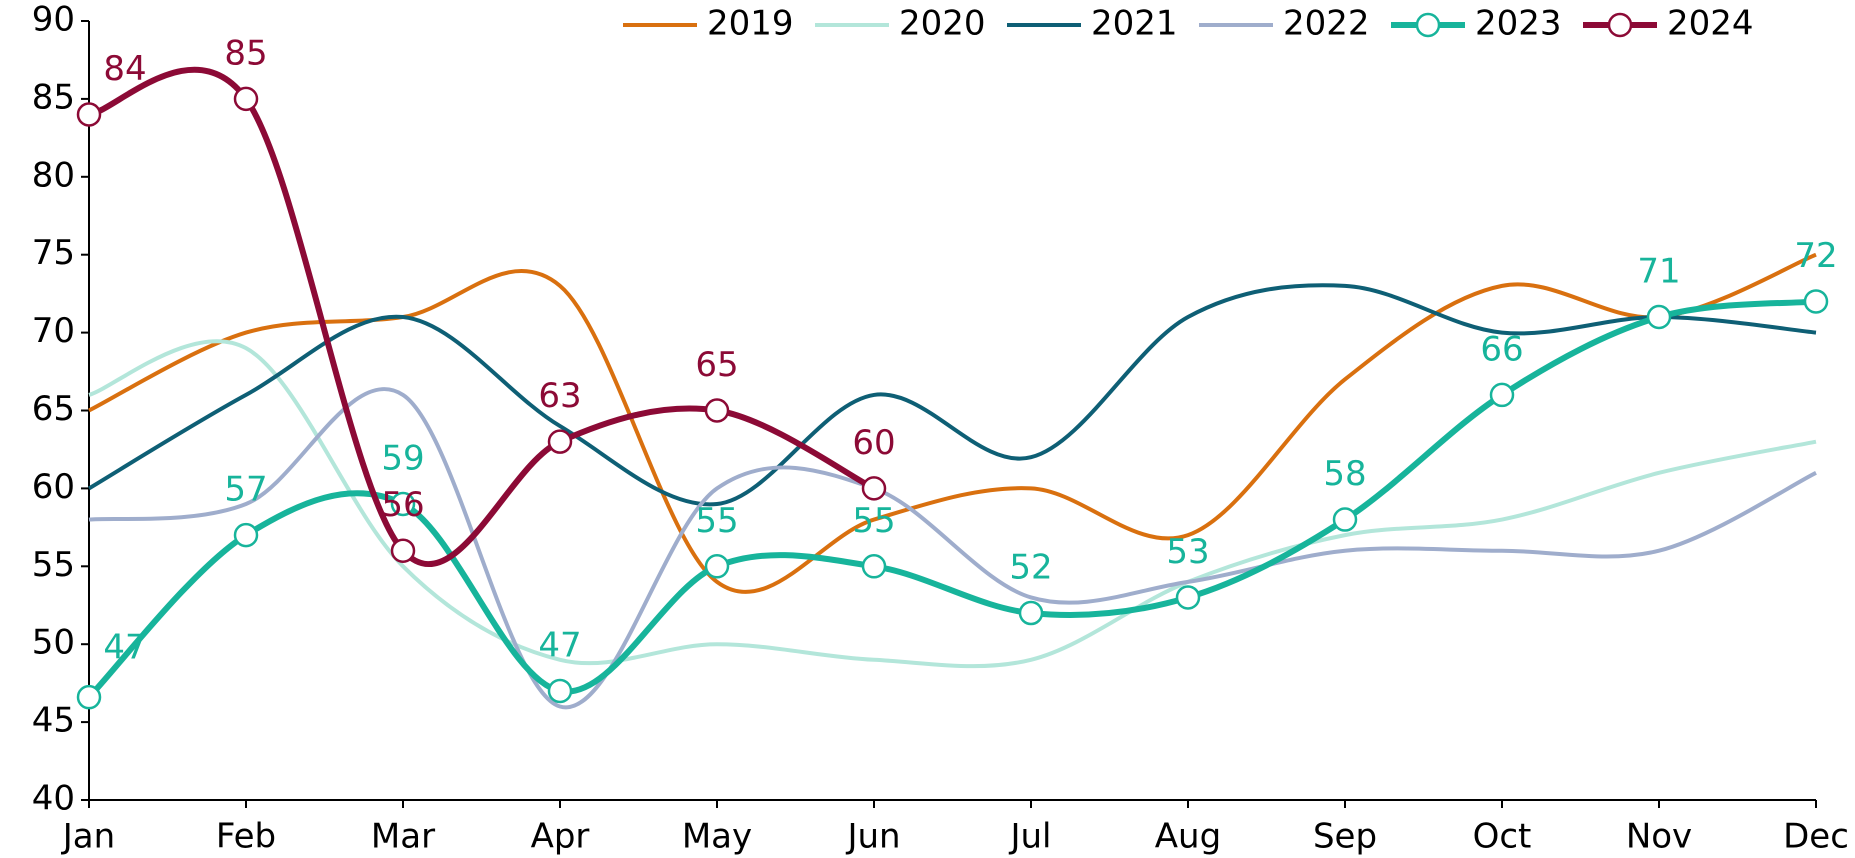 This screenshot has width=1855, height=858. I want to click on data-label: 52, so click(1030, 568).